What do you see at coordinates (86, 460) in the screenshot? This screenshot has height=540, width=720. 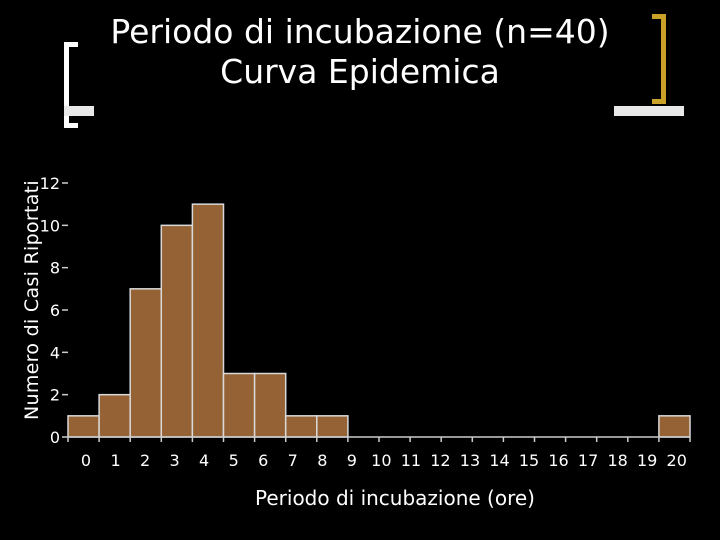 I see `x-tick-label-0: 0` at bounding box center [86, 460].